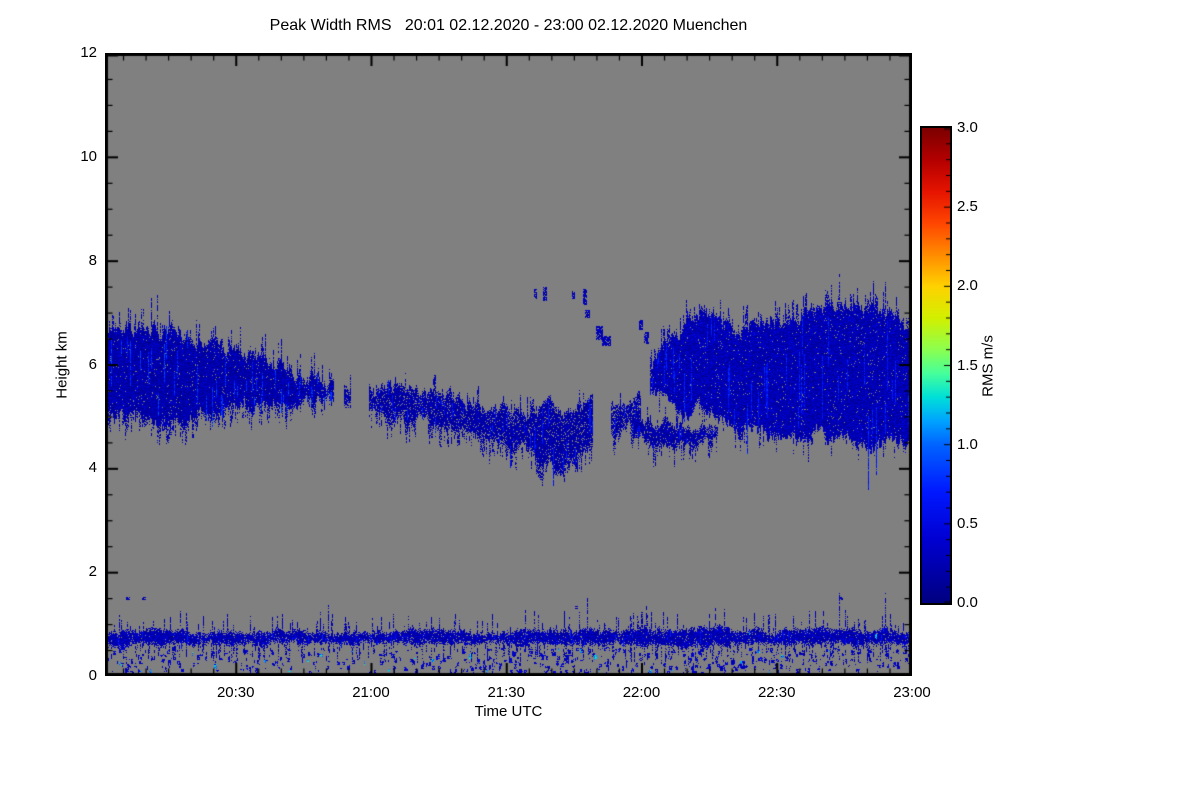  I want to click on y-tick-label: 4, so click(92, 468).